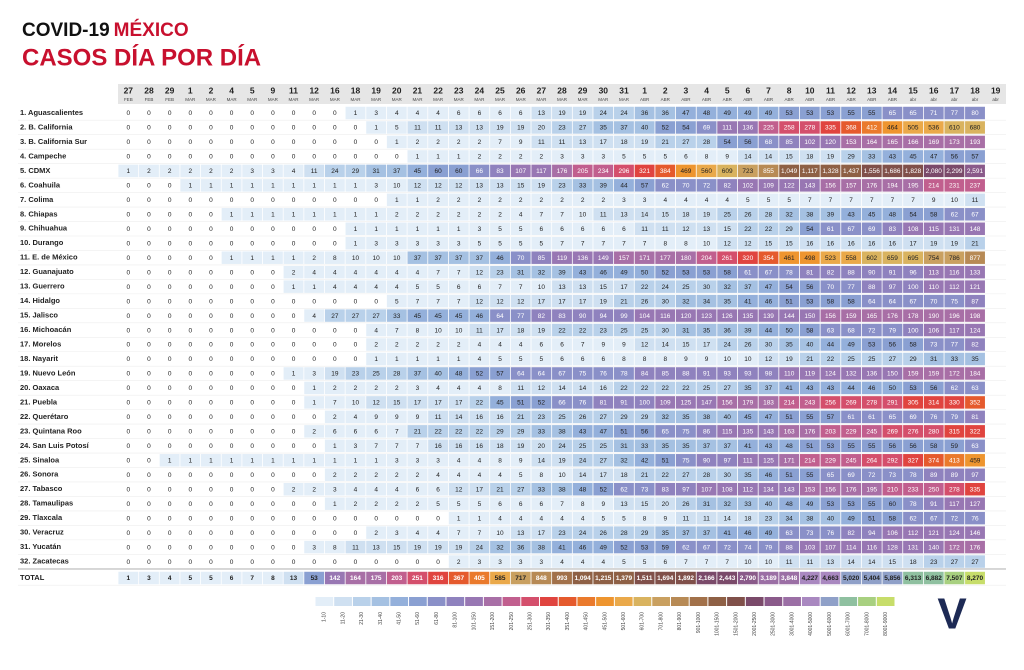 This screenshot has height=670, width=1024. I want to click on column-day: 15, so click(913, 90).